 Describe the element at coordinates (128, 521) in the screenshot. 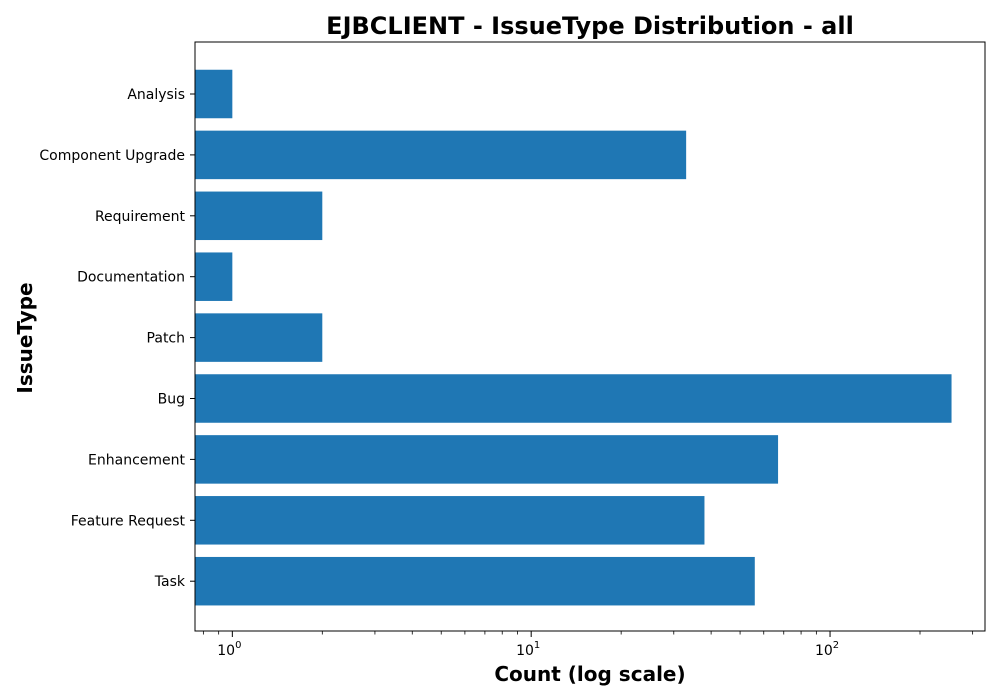

I see `y-tick-label: Feature Request` at that location.